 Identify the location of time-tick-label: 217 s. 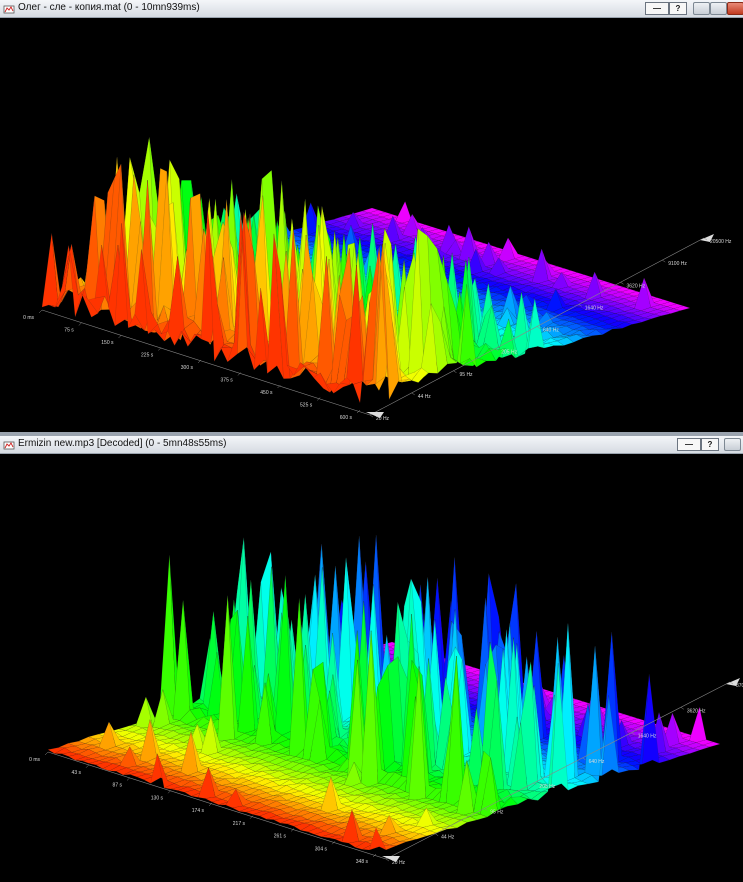
(239, 824).